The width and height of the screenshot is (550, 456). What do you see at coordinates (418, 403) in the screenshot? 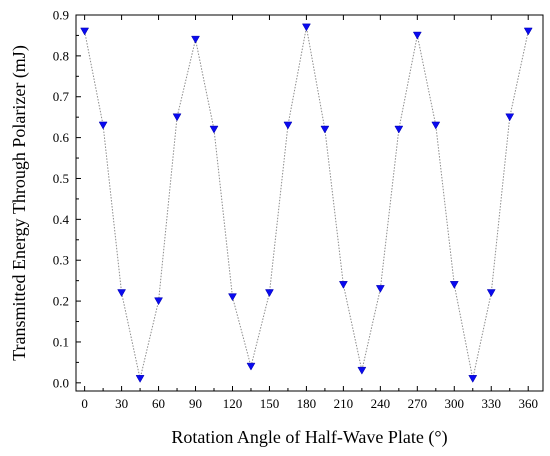
I see `x-tick-label: 270` at bounding box center [418, 403].